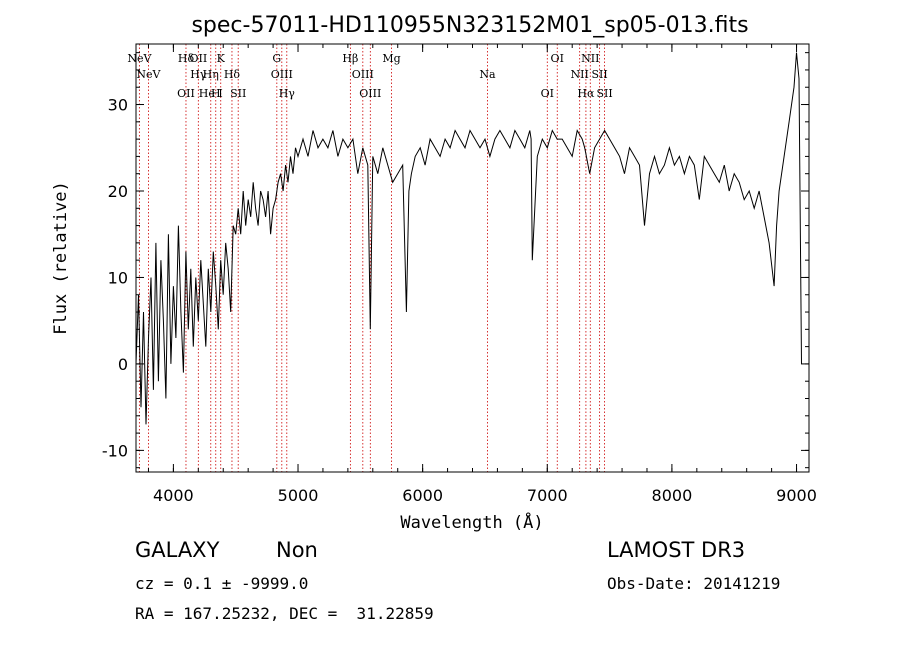  I want to click on line-label: G, so click(276, 58).